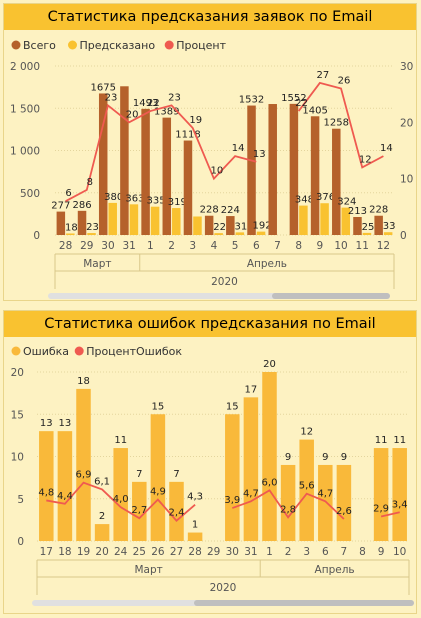  What do you see at coordinates (102, 481) in the screenshot?
I see `data-label-error-percent: 6,1` at bounding box center [102, 481].